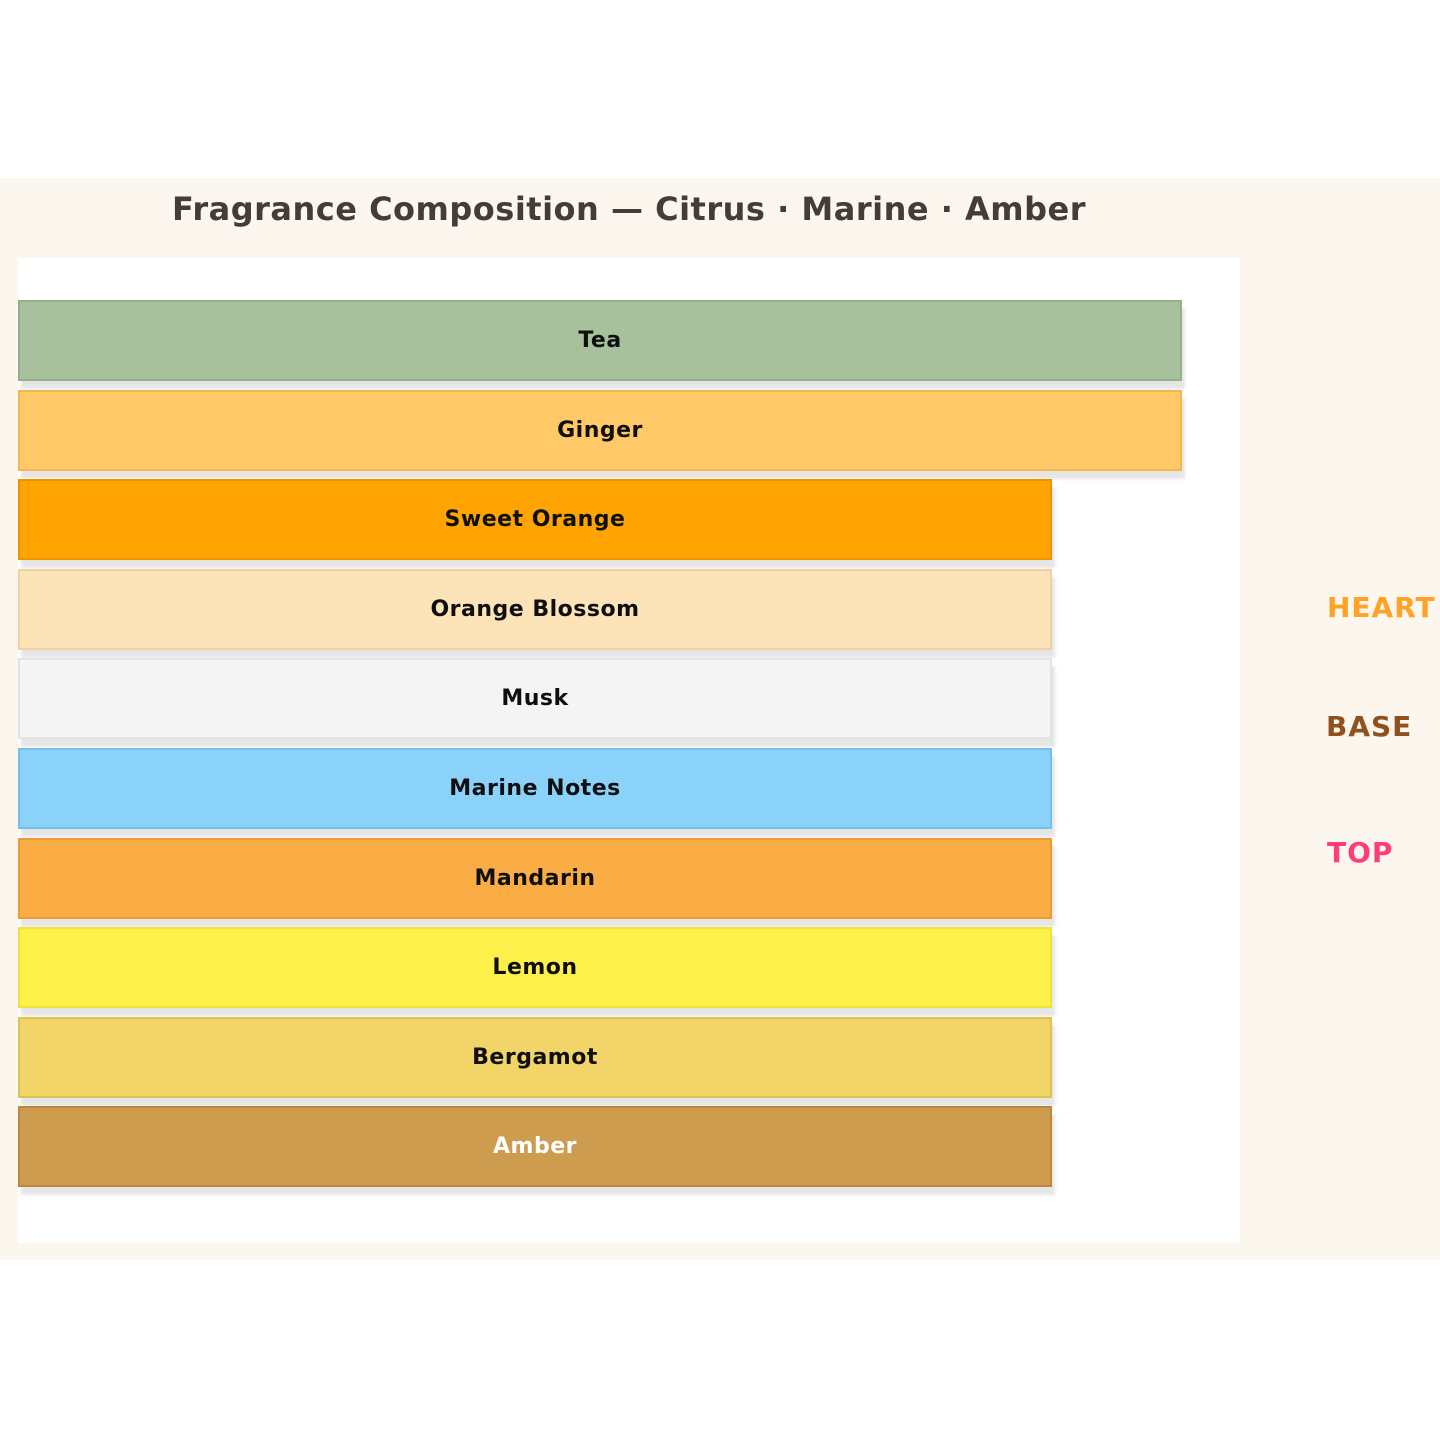 The height and width of the screenshot is (1440, 1440). I want to click on note-bar-ginger: Ginger, so click(600, 430).